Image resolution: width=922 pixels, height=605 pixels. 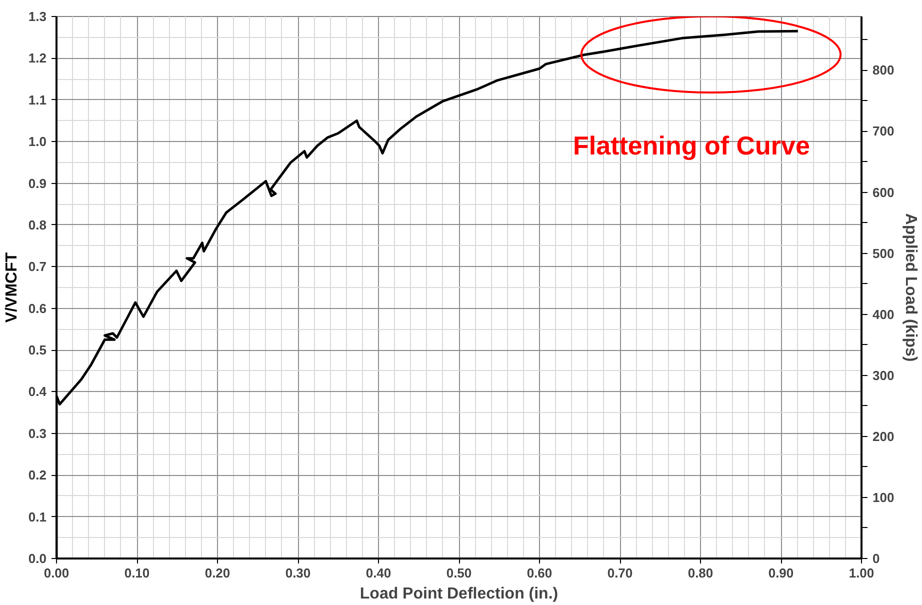 I want to click on x-tick-label: 0.30, so click(x=298, y=573).